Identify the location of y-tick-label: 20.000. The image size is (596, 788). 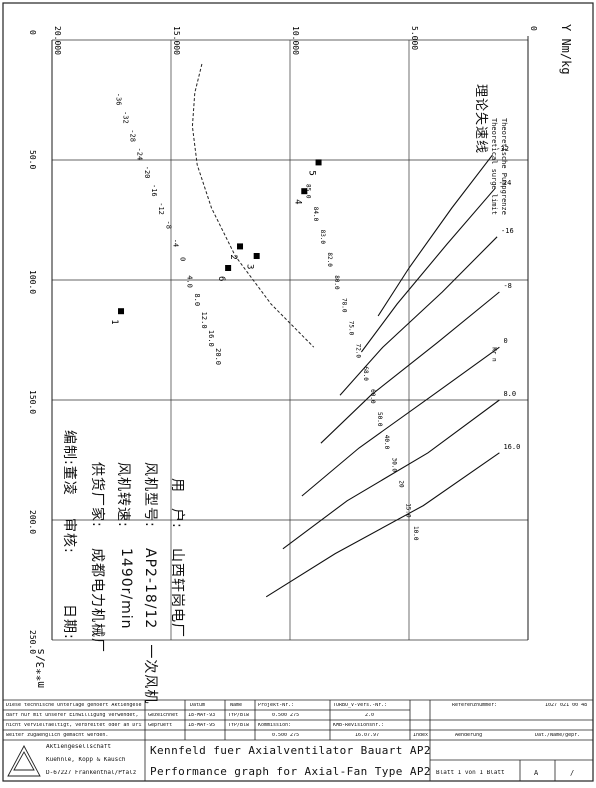
(57, 40).